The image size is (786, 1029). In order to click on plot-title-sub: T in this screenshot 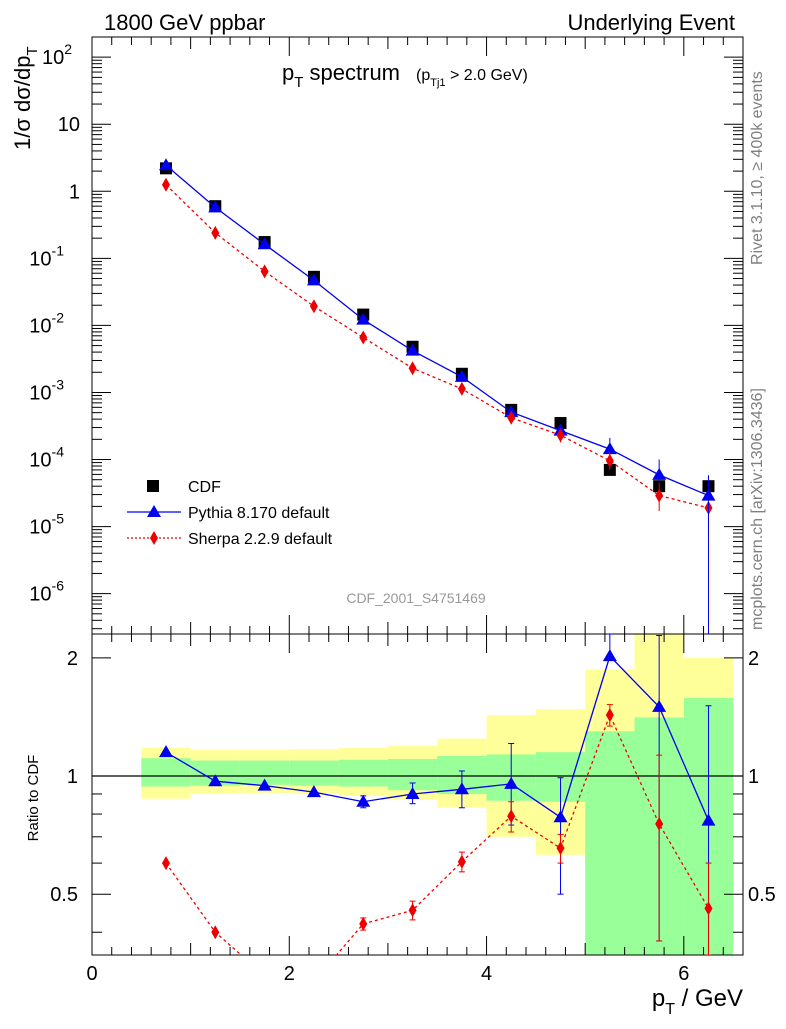, I will do `click(298, 82)`.